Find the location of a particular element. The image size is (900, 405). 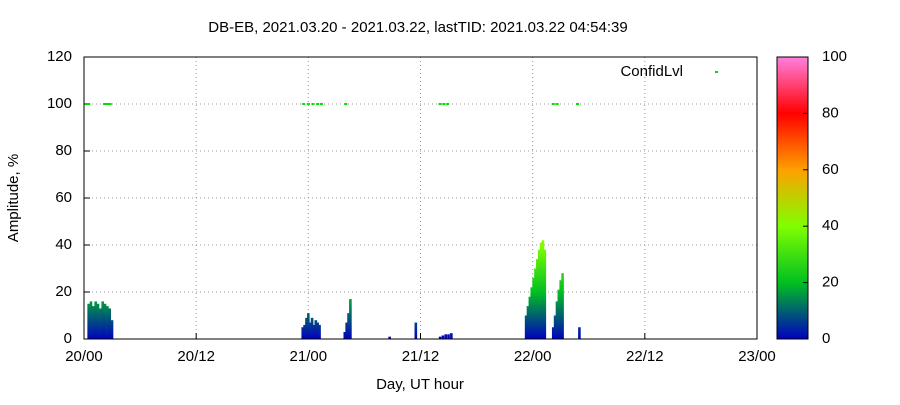

legend-label: ConfidLvl is located at coordinates (651, 71).